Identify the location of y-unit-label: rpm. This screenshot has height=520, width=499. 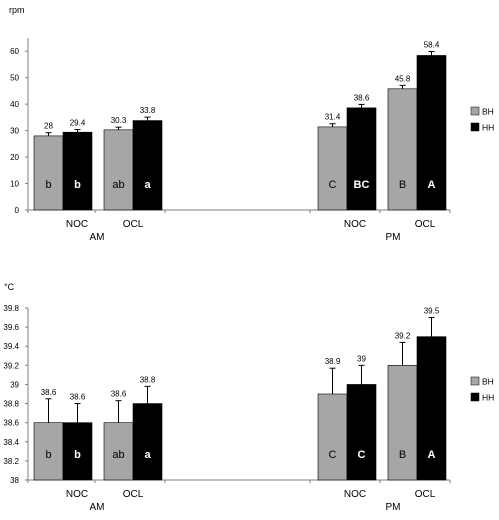
(17, 10).